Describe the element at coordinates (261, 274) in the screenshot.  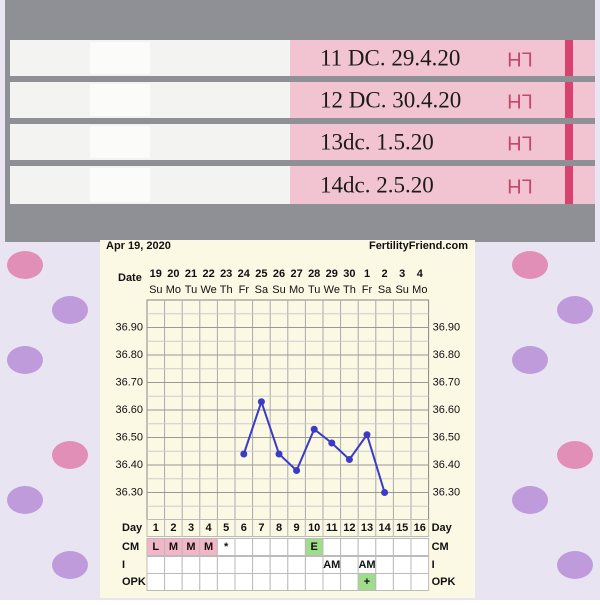
I see `date: 25` at that location.